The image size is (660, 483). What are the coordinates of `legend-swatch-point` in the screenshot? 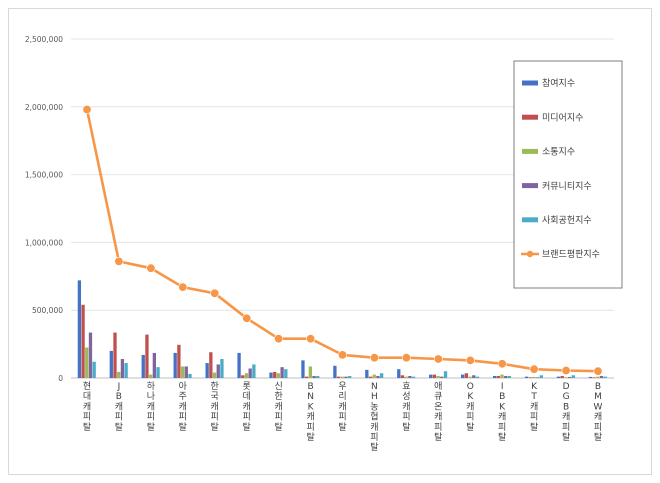 It's located at (530, 254).